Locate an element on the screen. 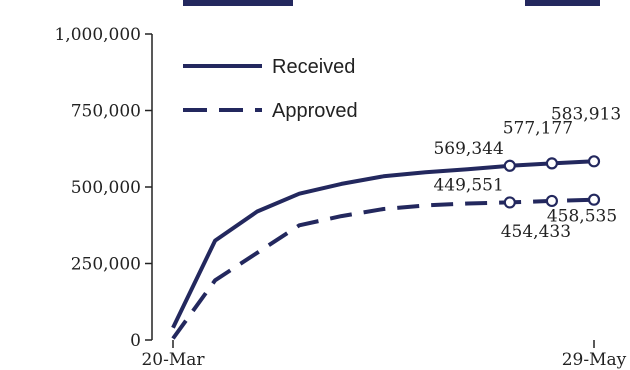 This screenshot has width=630, height=370. data-label: 458,535 is located at coordinates (582, 217).